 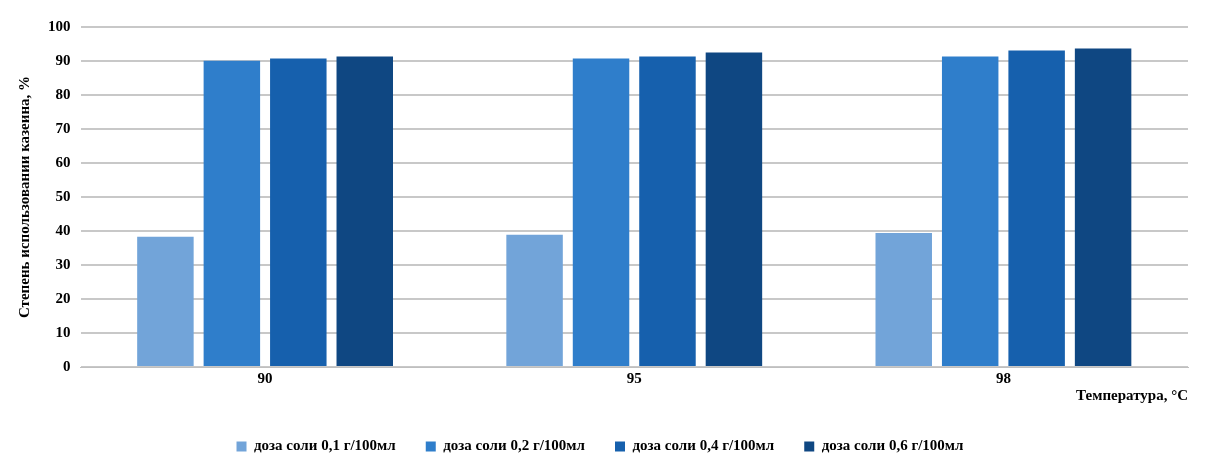 What do you see at coordinates (1003, 377) in the screenshot?
I see `x-tick-label: 98` at bounding box center [1003, 377].